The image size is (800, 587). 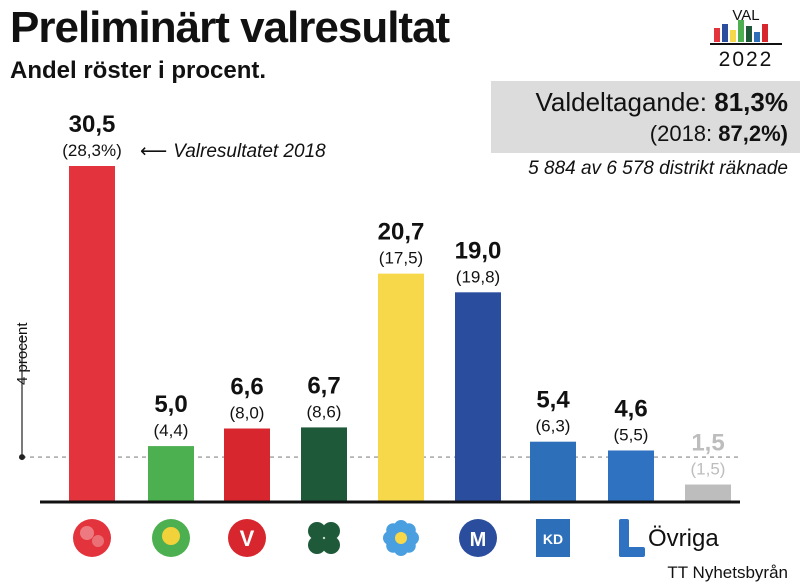 What do you see at coordinates (683, 538) in the screenshot?
I see `other-parties-label: Övriga` at bounding box center [683, 538].